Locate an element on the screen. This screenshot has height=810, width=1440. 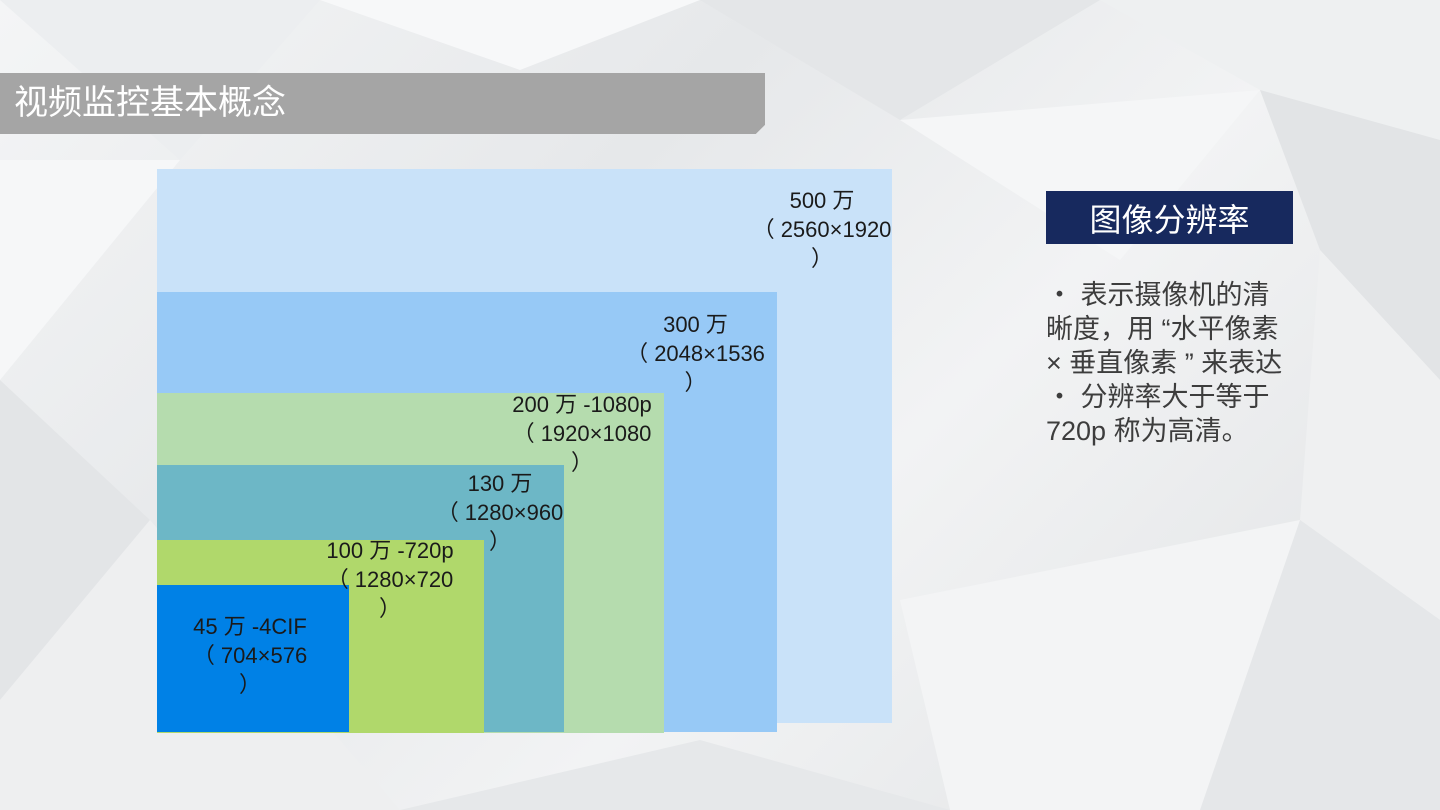
res-100w-label: 100 万 -720p （ 1280×720 ） is located at coordinates (390, 579).